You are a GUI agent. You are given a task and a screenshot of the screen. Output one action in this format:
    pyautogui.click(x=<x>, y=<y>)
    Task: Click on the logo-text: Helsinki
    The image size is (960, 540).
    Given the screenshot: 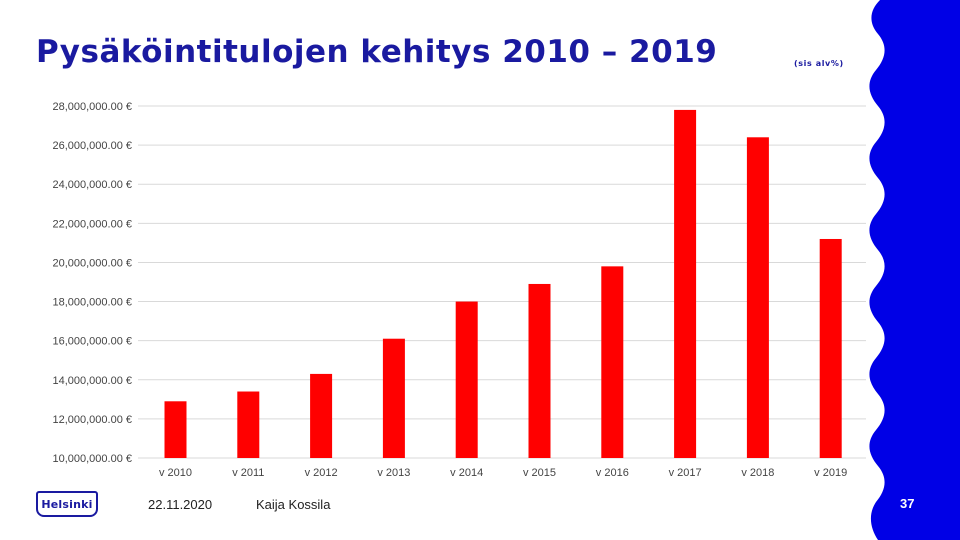 What is the action you would take?
    pyautogui.click(x=67, y=504)
    